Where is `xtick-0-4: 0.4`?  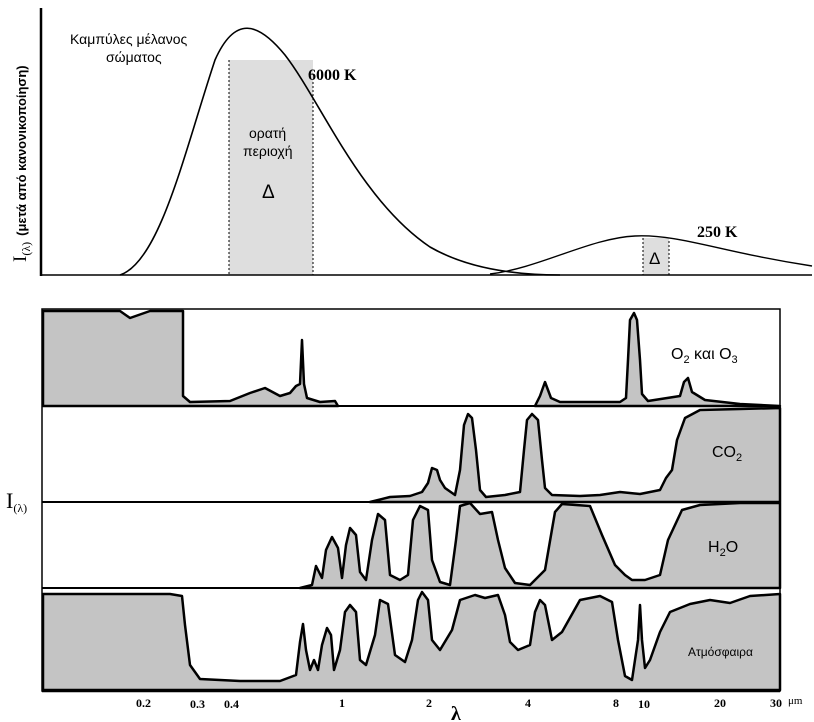
xtick-0-4: 0.4 is located at coordinates (231, 704).